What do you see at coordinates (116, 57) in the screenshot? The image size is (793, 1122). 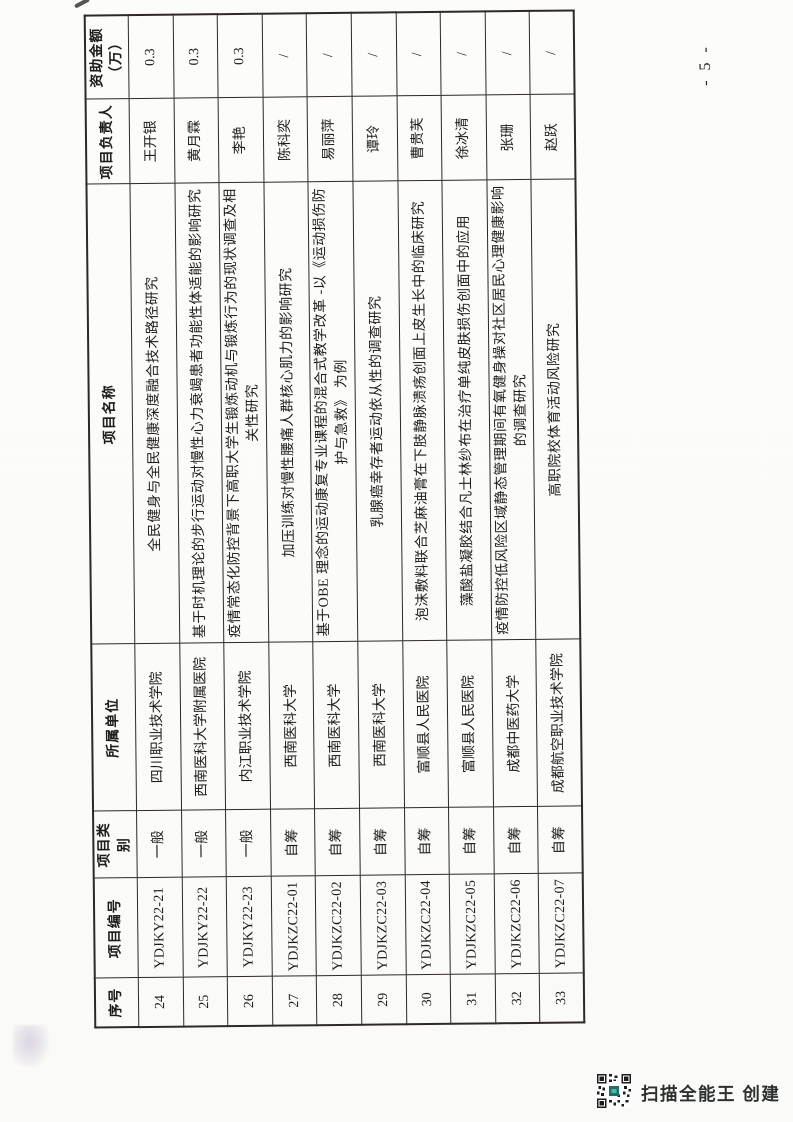 I see `amount-header-line2: （万）` at bounding box center [116, 57].